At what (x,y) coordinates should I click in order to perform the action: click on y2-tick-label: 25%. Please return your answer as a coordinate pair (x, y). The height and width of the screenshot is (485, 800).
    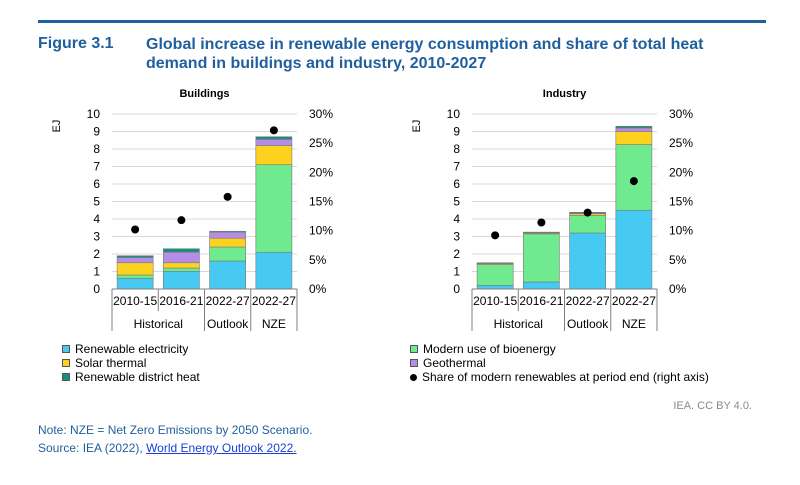
    Looking at the image, I should click on (681, 143).